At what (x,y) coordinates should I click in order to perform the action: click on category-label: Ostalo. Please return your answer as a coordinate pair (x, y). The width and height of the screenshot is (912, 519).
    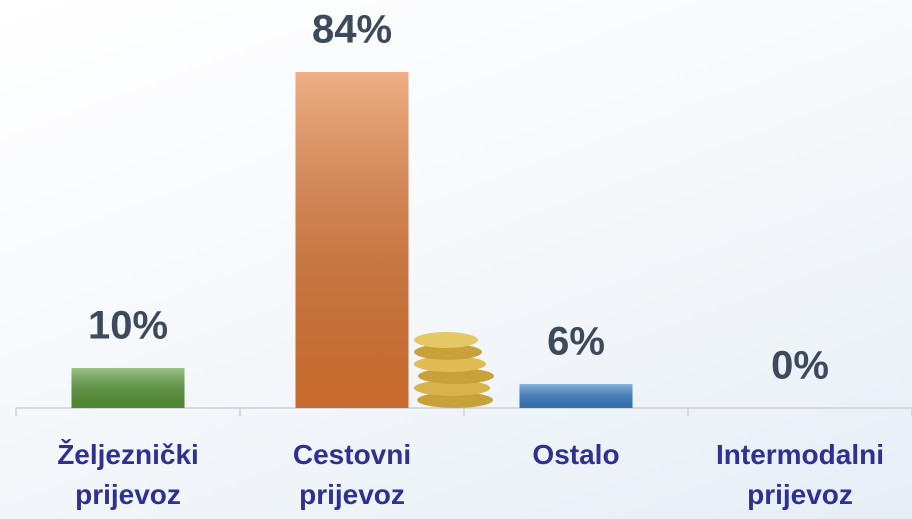
    Looking at the image, I should click on (576, 454).